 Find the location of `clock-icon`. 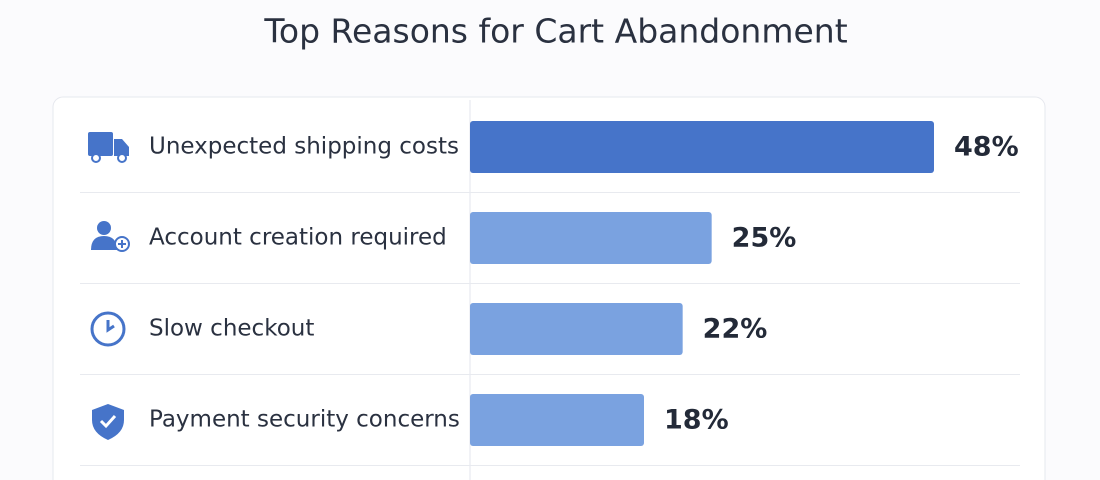

clock-icon is located at coordinates (108, 329).